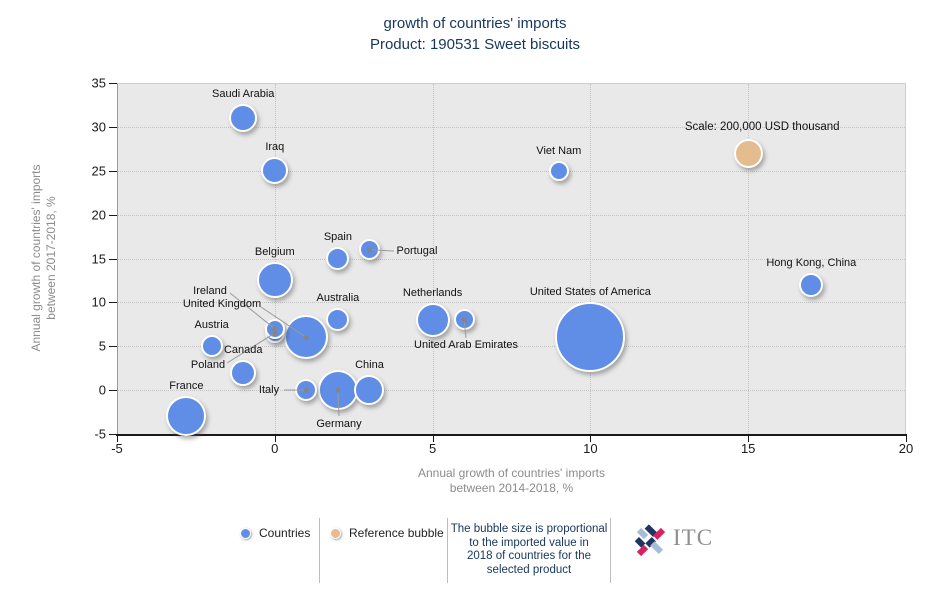 This screenshot has height=600, width=950. What do you see at coordinates (369, 365) in the screenshot?
I see `country-label-china: China` at bounding box center [369, 365].